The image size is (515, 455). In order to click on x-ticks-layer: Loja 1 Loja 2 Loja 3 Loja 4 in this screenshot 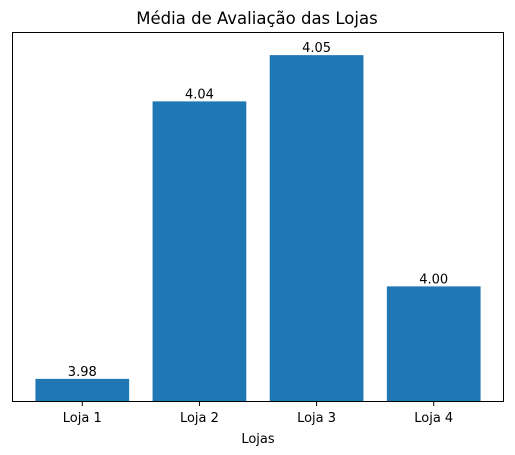, I will do `click(258, 414)`.